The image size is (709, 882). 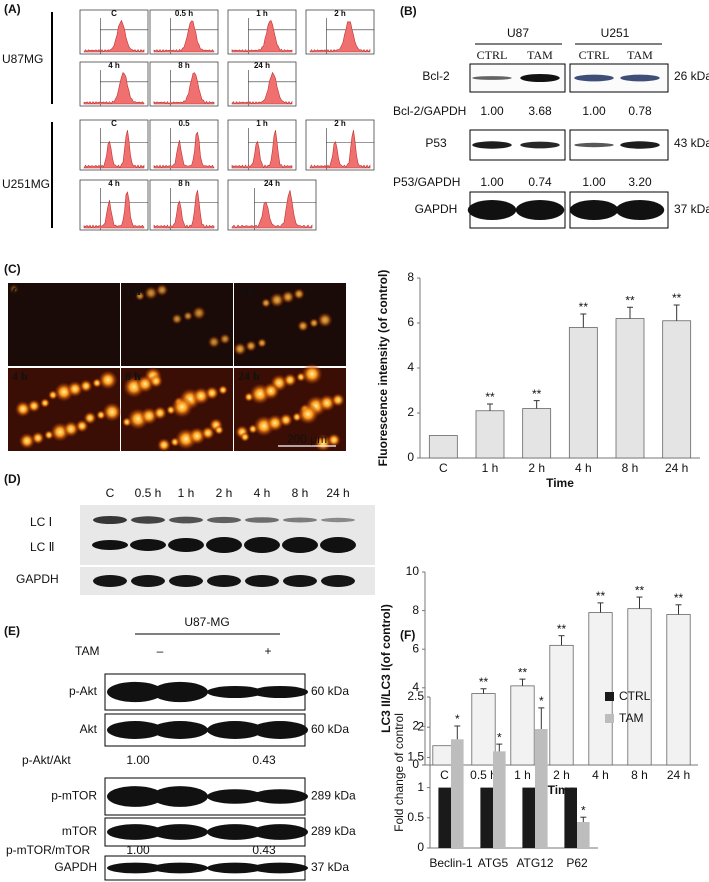 I want to click on cell-line: U251, so click(x=615, y=33).